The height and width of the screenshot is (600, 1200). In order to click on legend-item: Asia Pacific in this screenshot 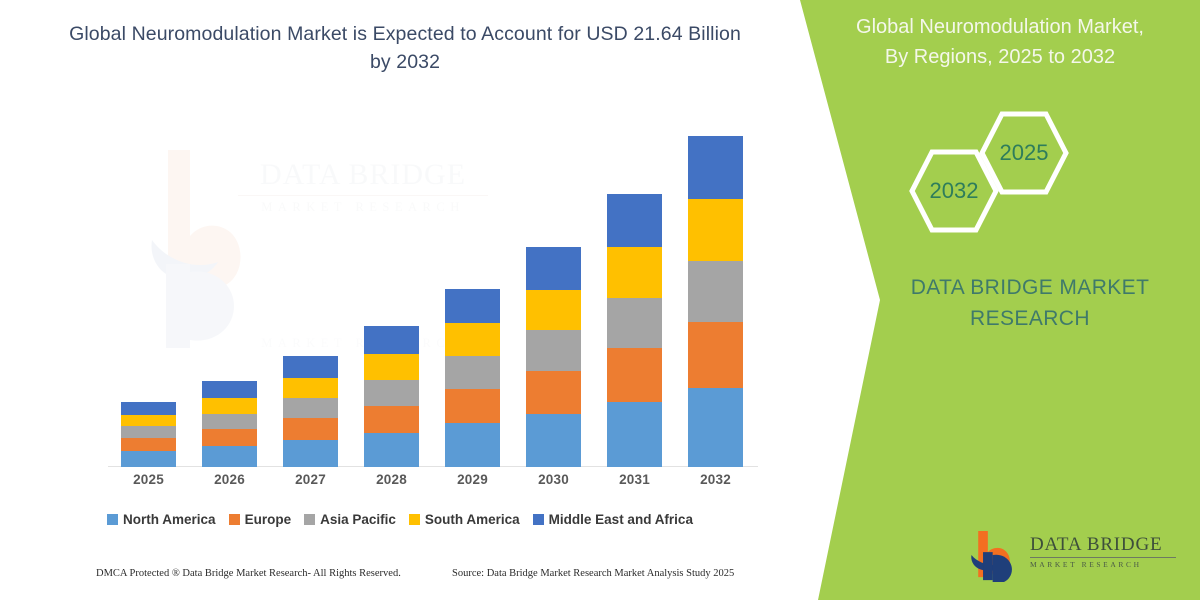, I will do `click(350, 519)`.